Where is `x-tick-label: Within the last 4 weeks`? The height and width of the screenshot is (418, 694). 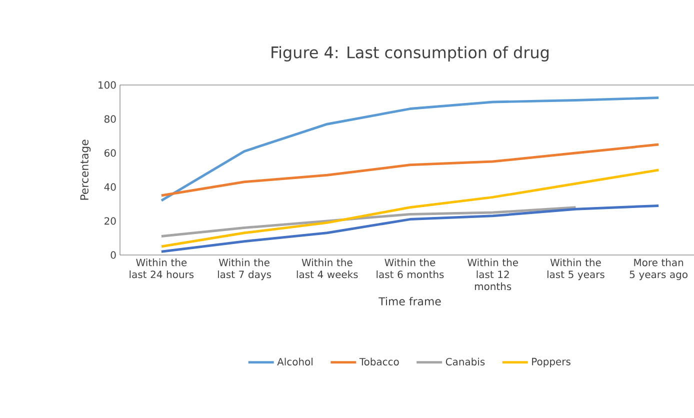
x-tick-label: Within the last 4 weeks is located at coordinates (327, 268).